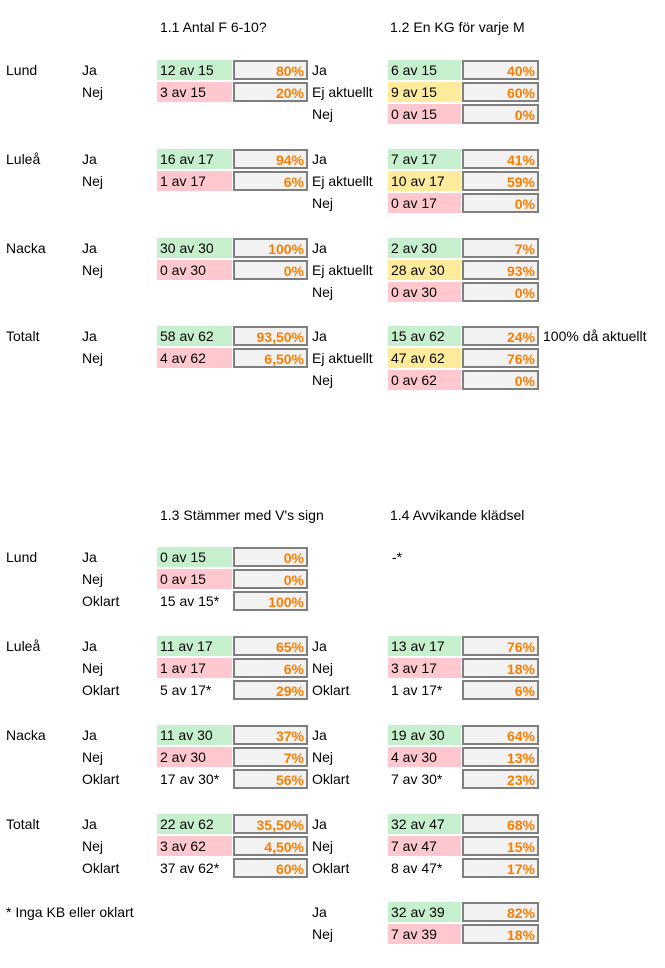  Describe the element at coordinates (424, 735) in the screenshot. I see `count-cell: 19 av 30` at that location.